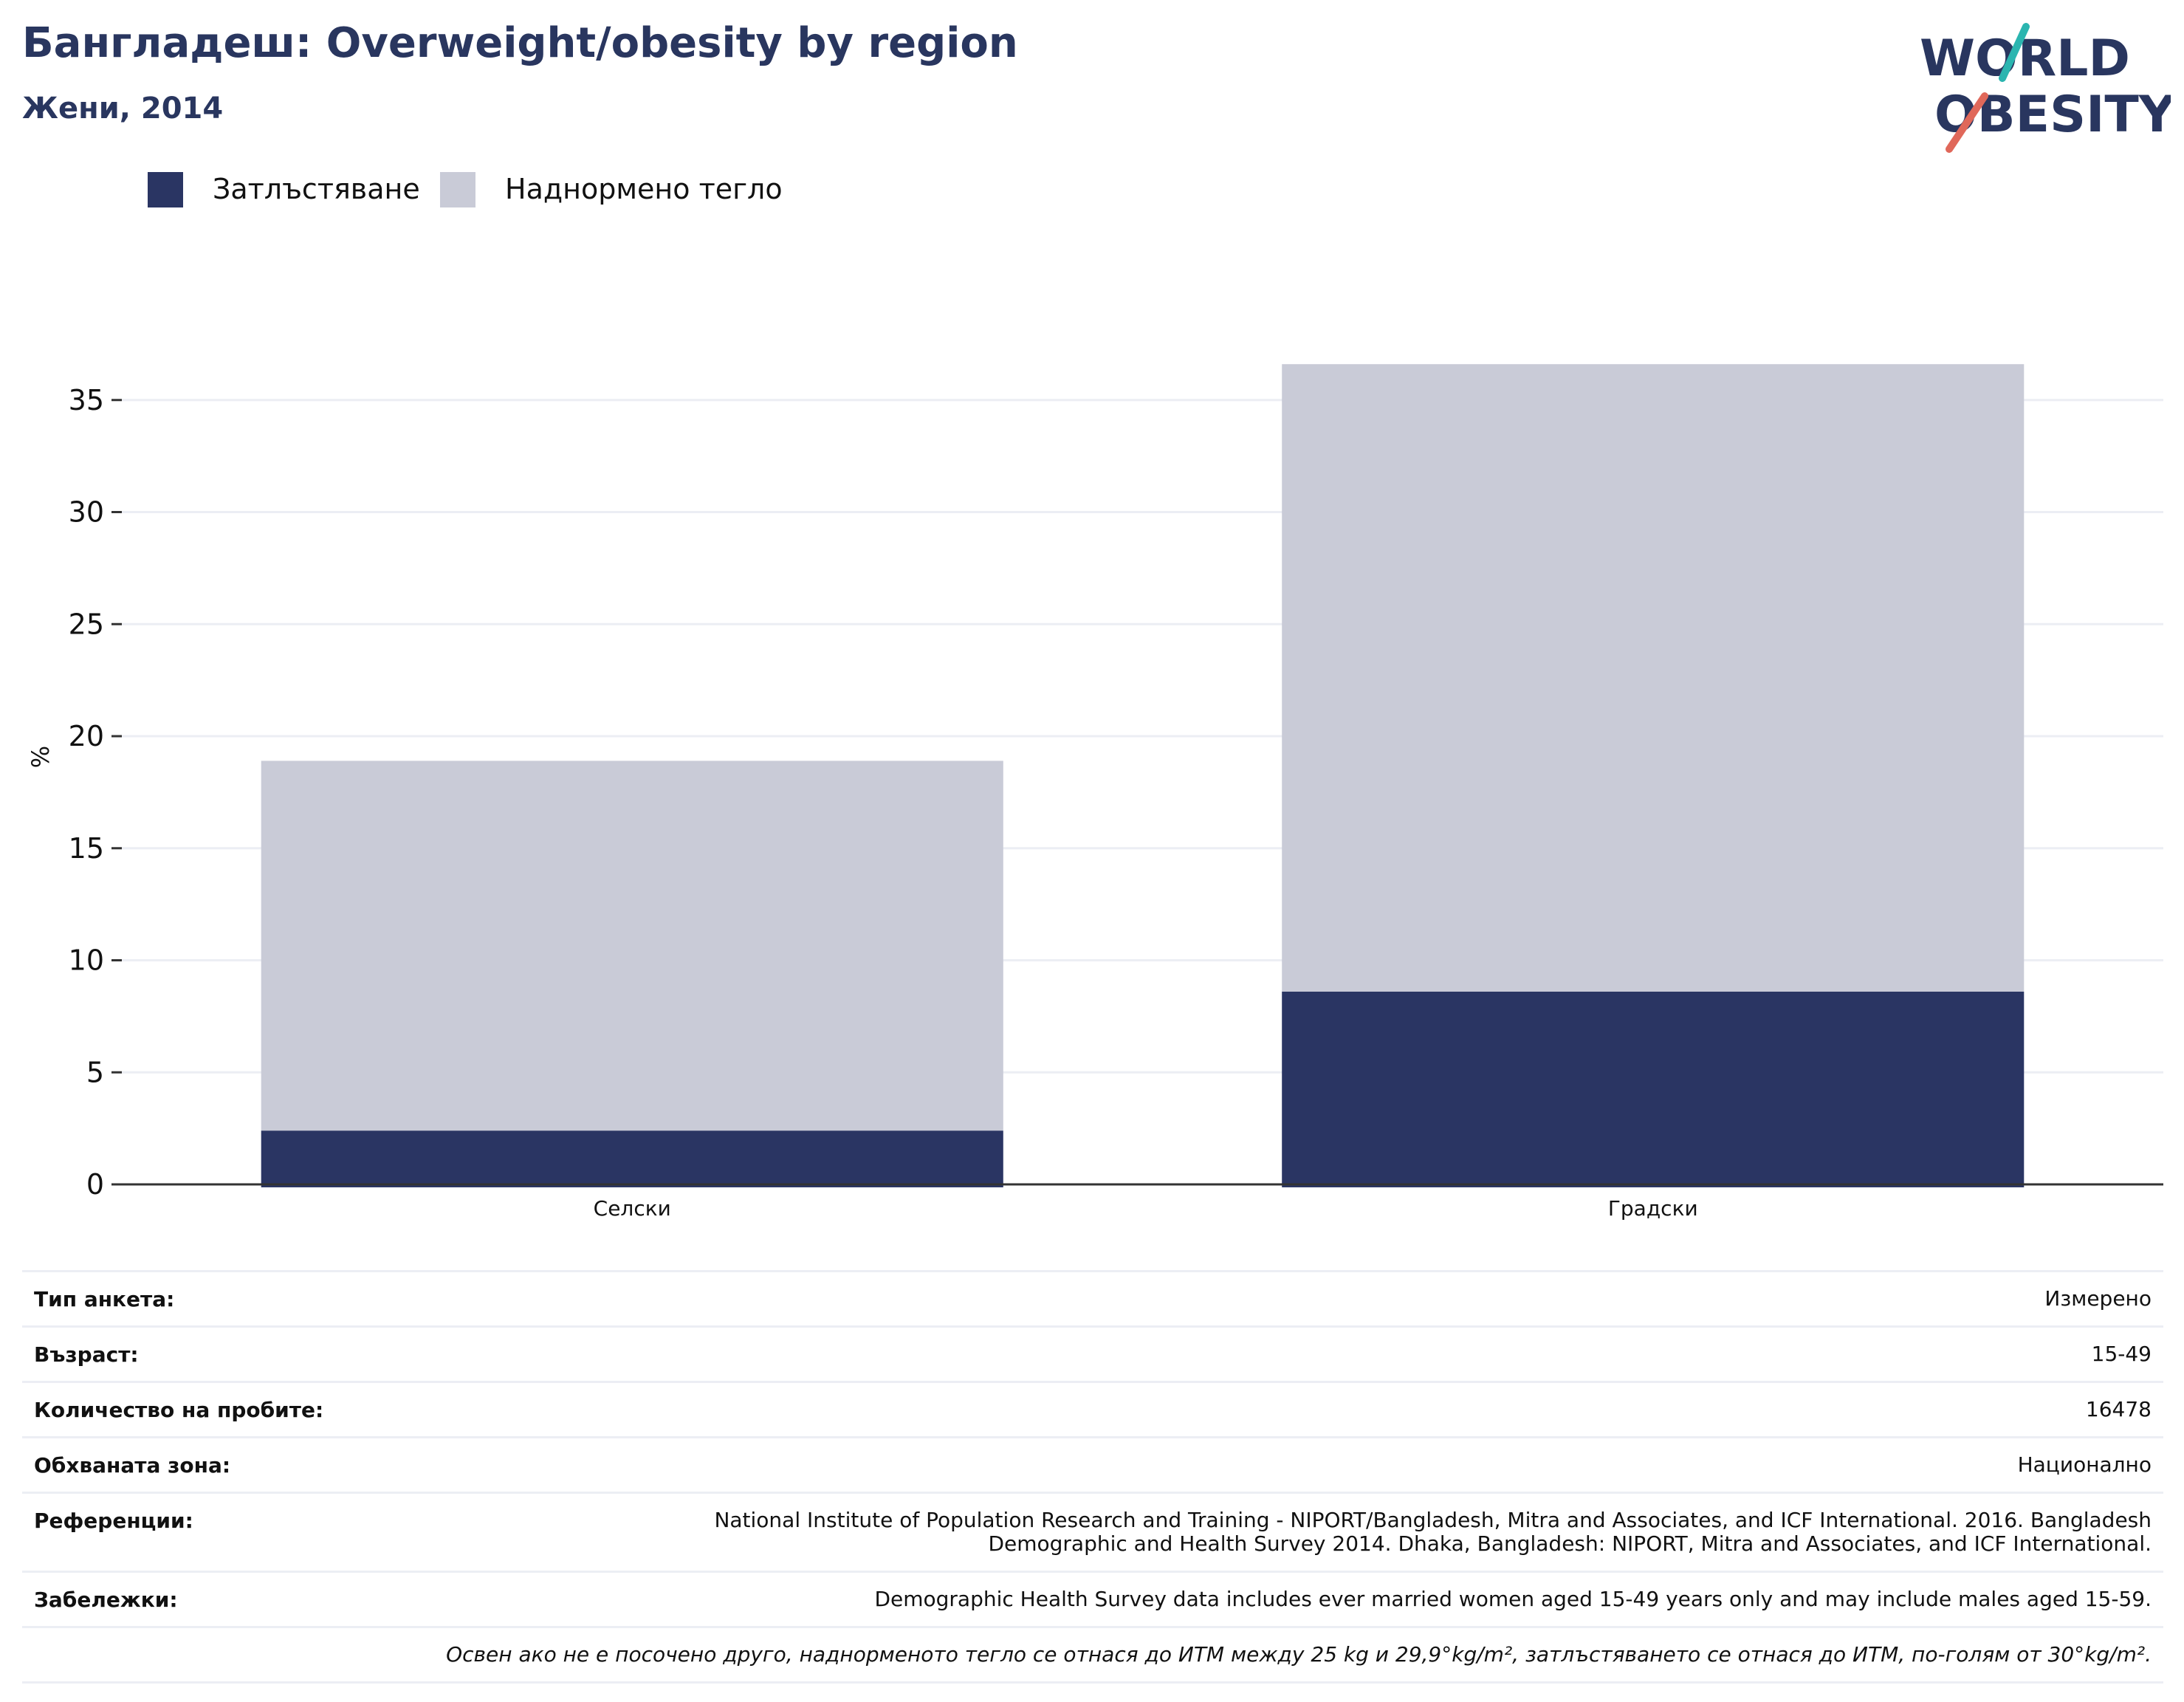 The image size is (2184, 1702). I want to click on info-value-area-covered: Национално, so click(2085, 1464).